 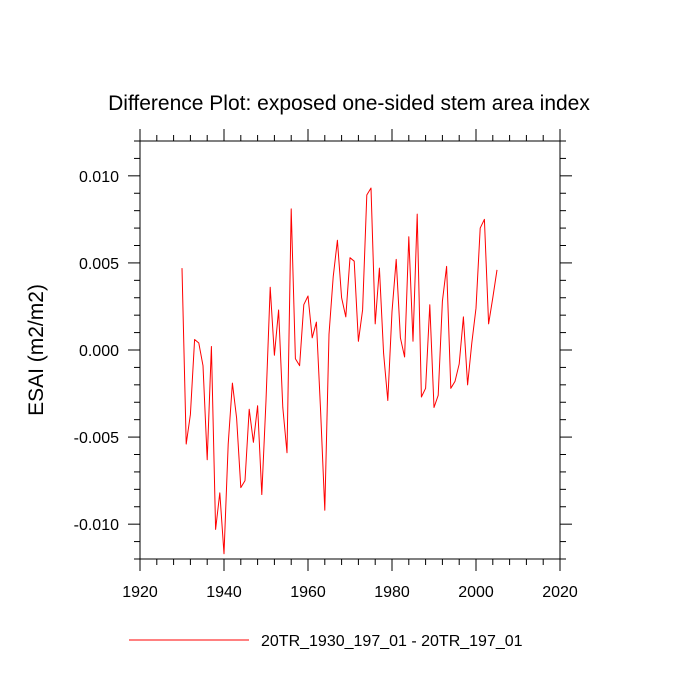 I want to click on y-tick-label: 0.005, so click(x=99, y=264).